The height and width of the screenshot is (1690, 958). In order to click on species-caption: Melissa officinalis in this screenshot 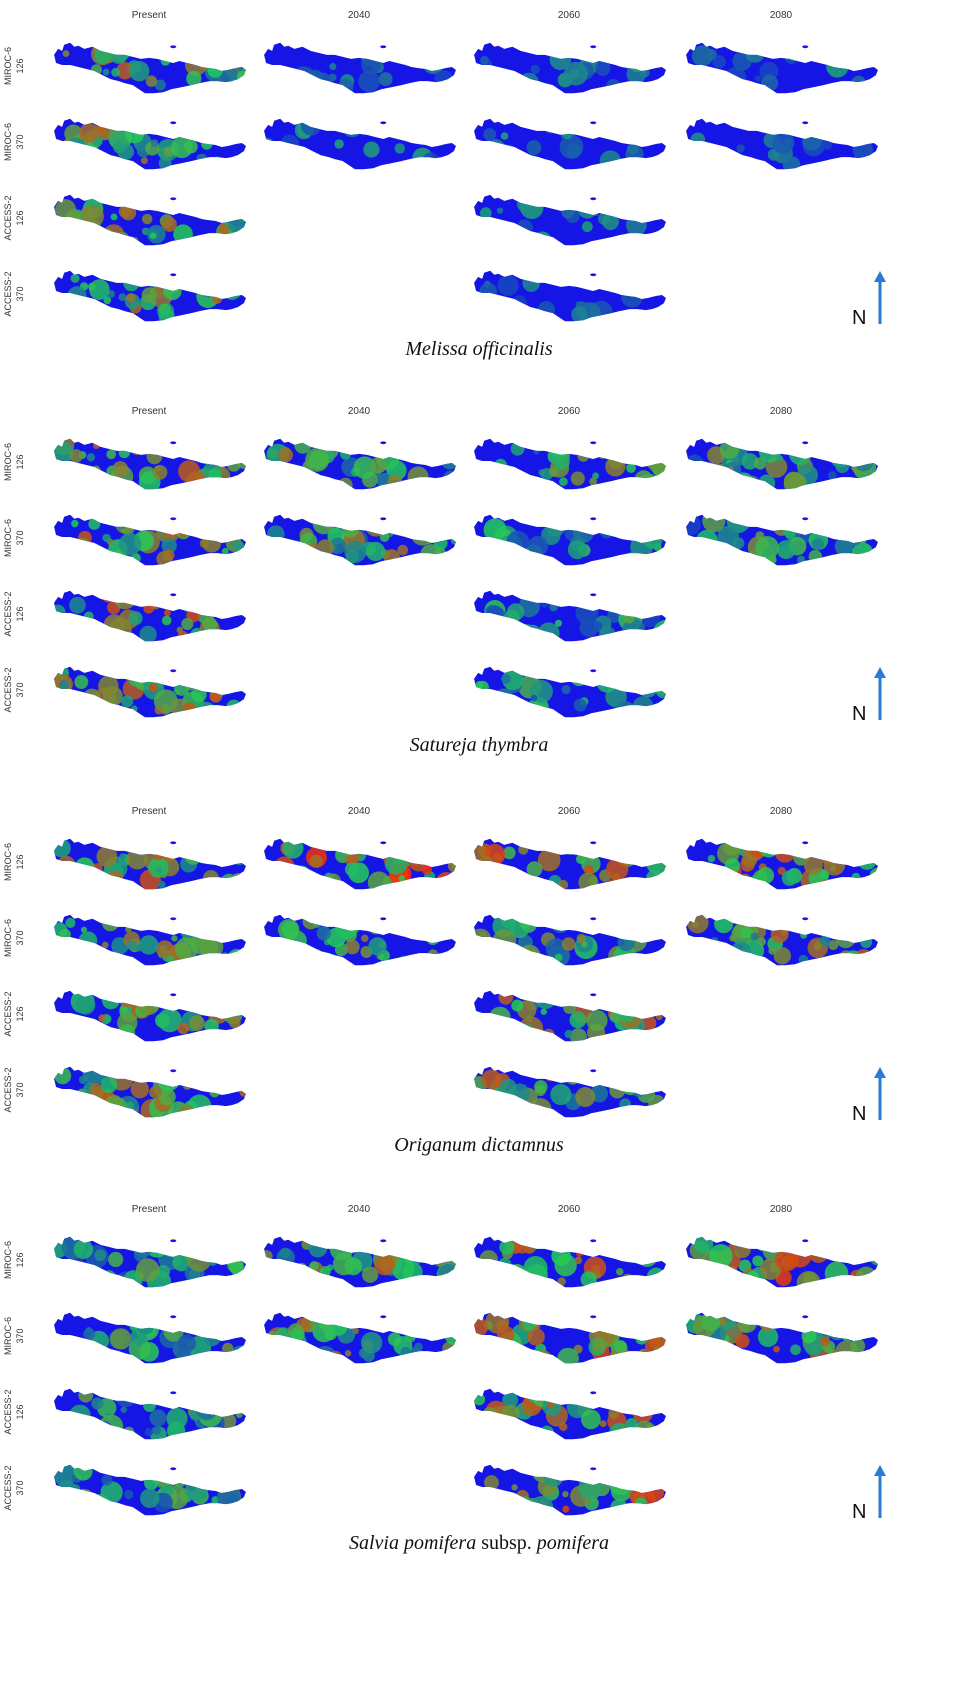, I will do `click(479, 349)`.